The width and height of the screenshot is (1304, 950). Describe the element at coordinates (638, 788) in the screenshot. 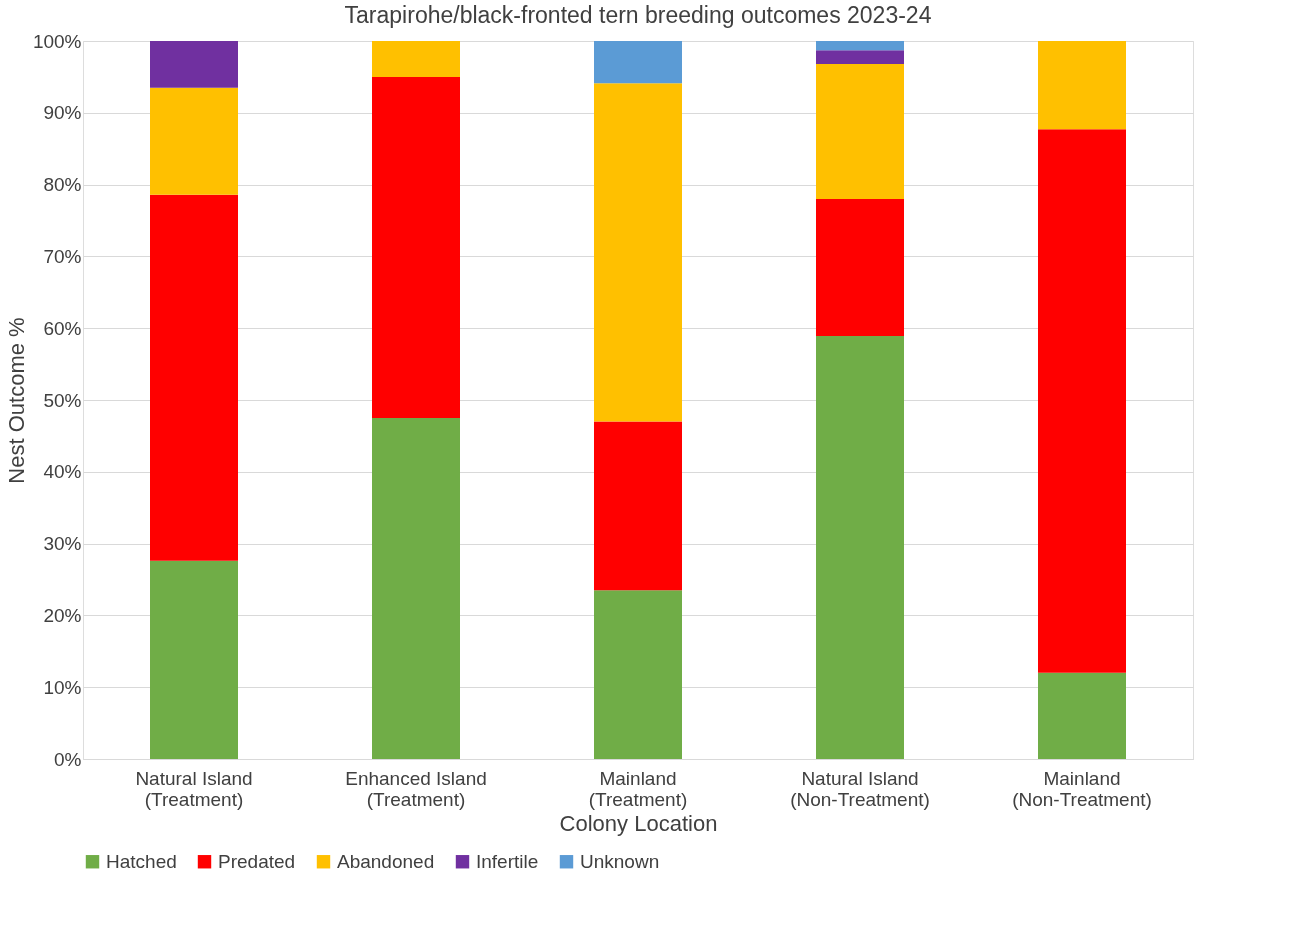

I see `x-tick-label: Mainland (Treatment)` at that location.